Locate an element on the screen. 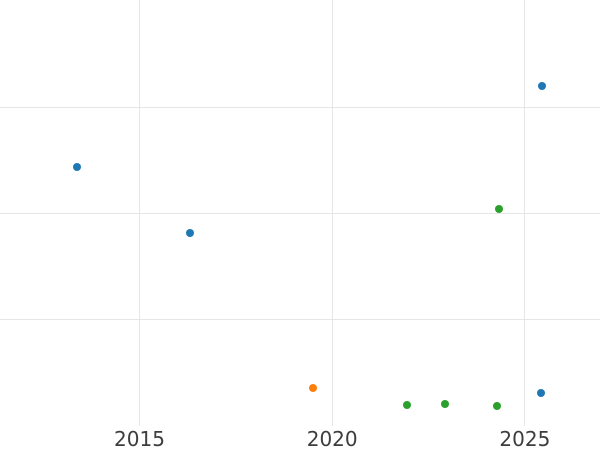 This screenshot has width=600, height=450. scatter-point-orange is located at coordinates (313, 387).